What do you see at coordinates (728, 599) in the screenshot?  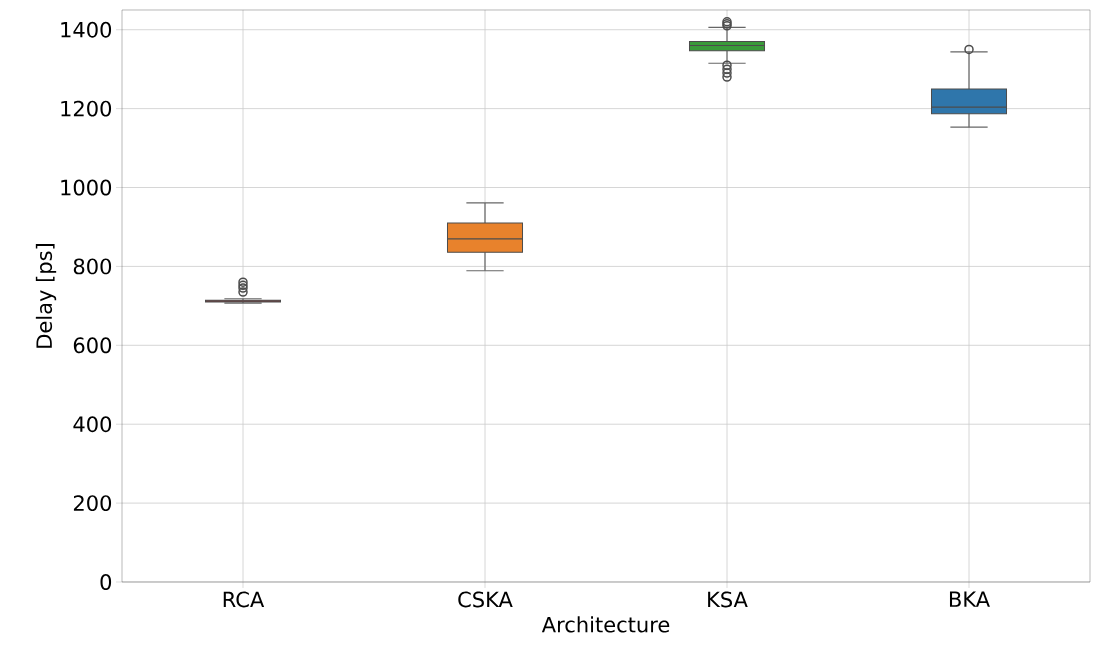 I see `x-tick-label: KSA` at bounding box center [728, 599].